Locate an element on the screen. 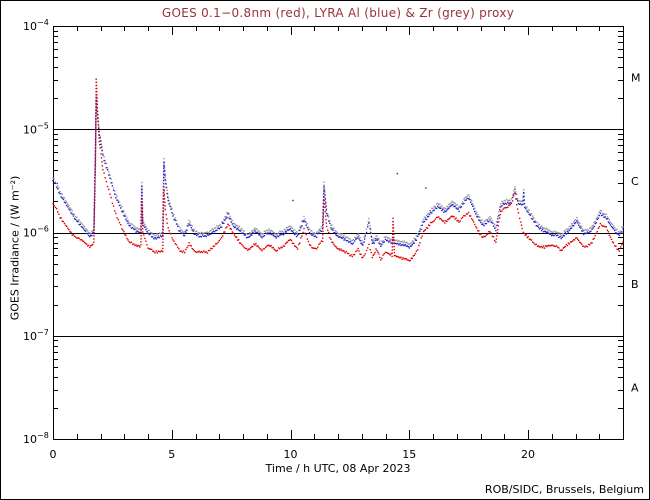 The height and width of the screenshot is (500, 650). y-axis-label: GOES Irradiance / (W m⁻²) is located at coordinates (15, 248).